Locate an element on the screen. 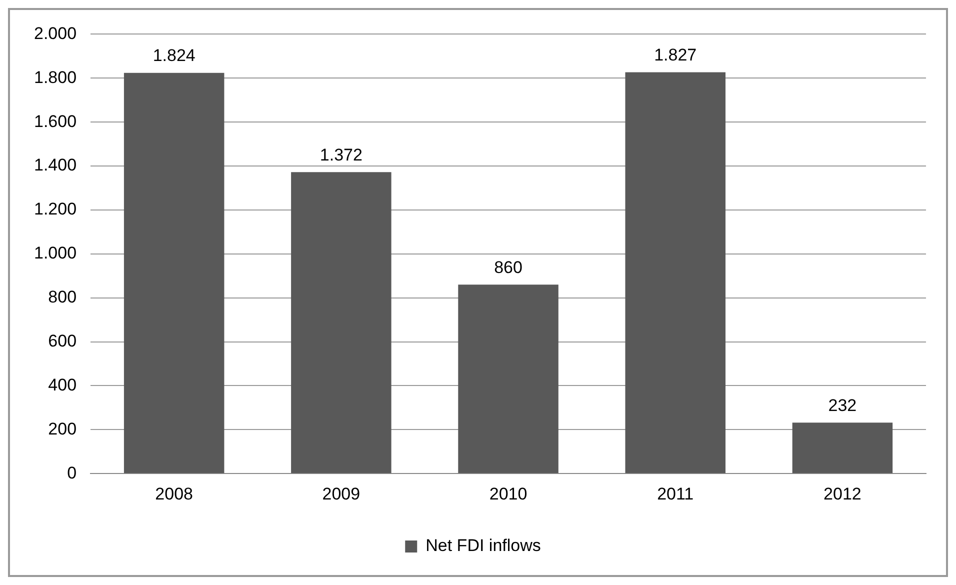 This screenshot has width=956, height=585. data-label: 1.372 is located at coordinates (341, 154).